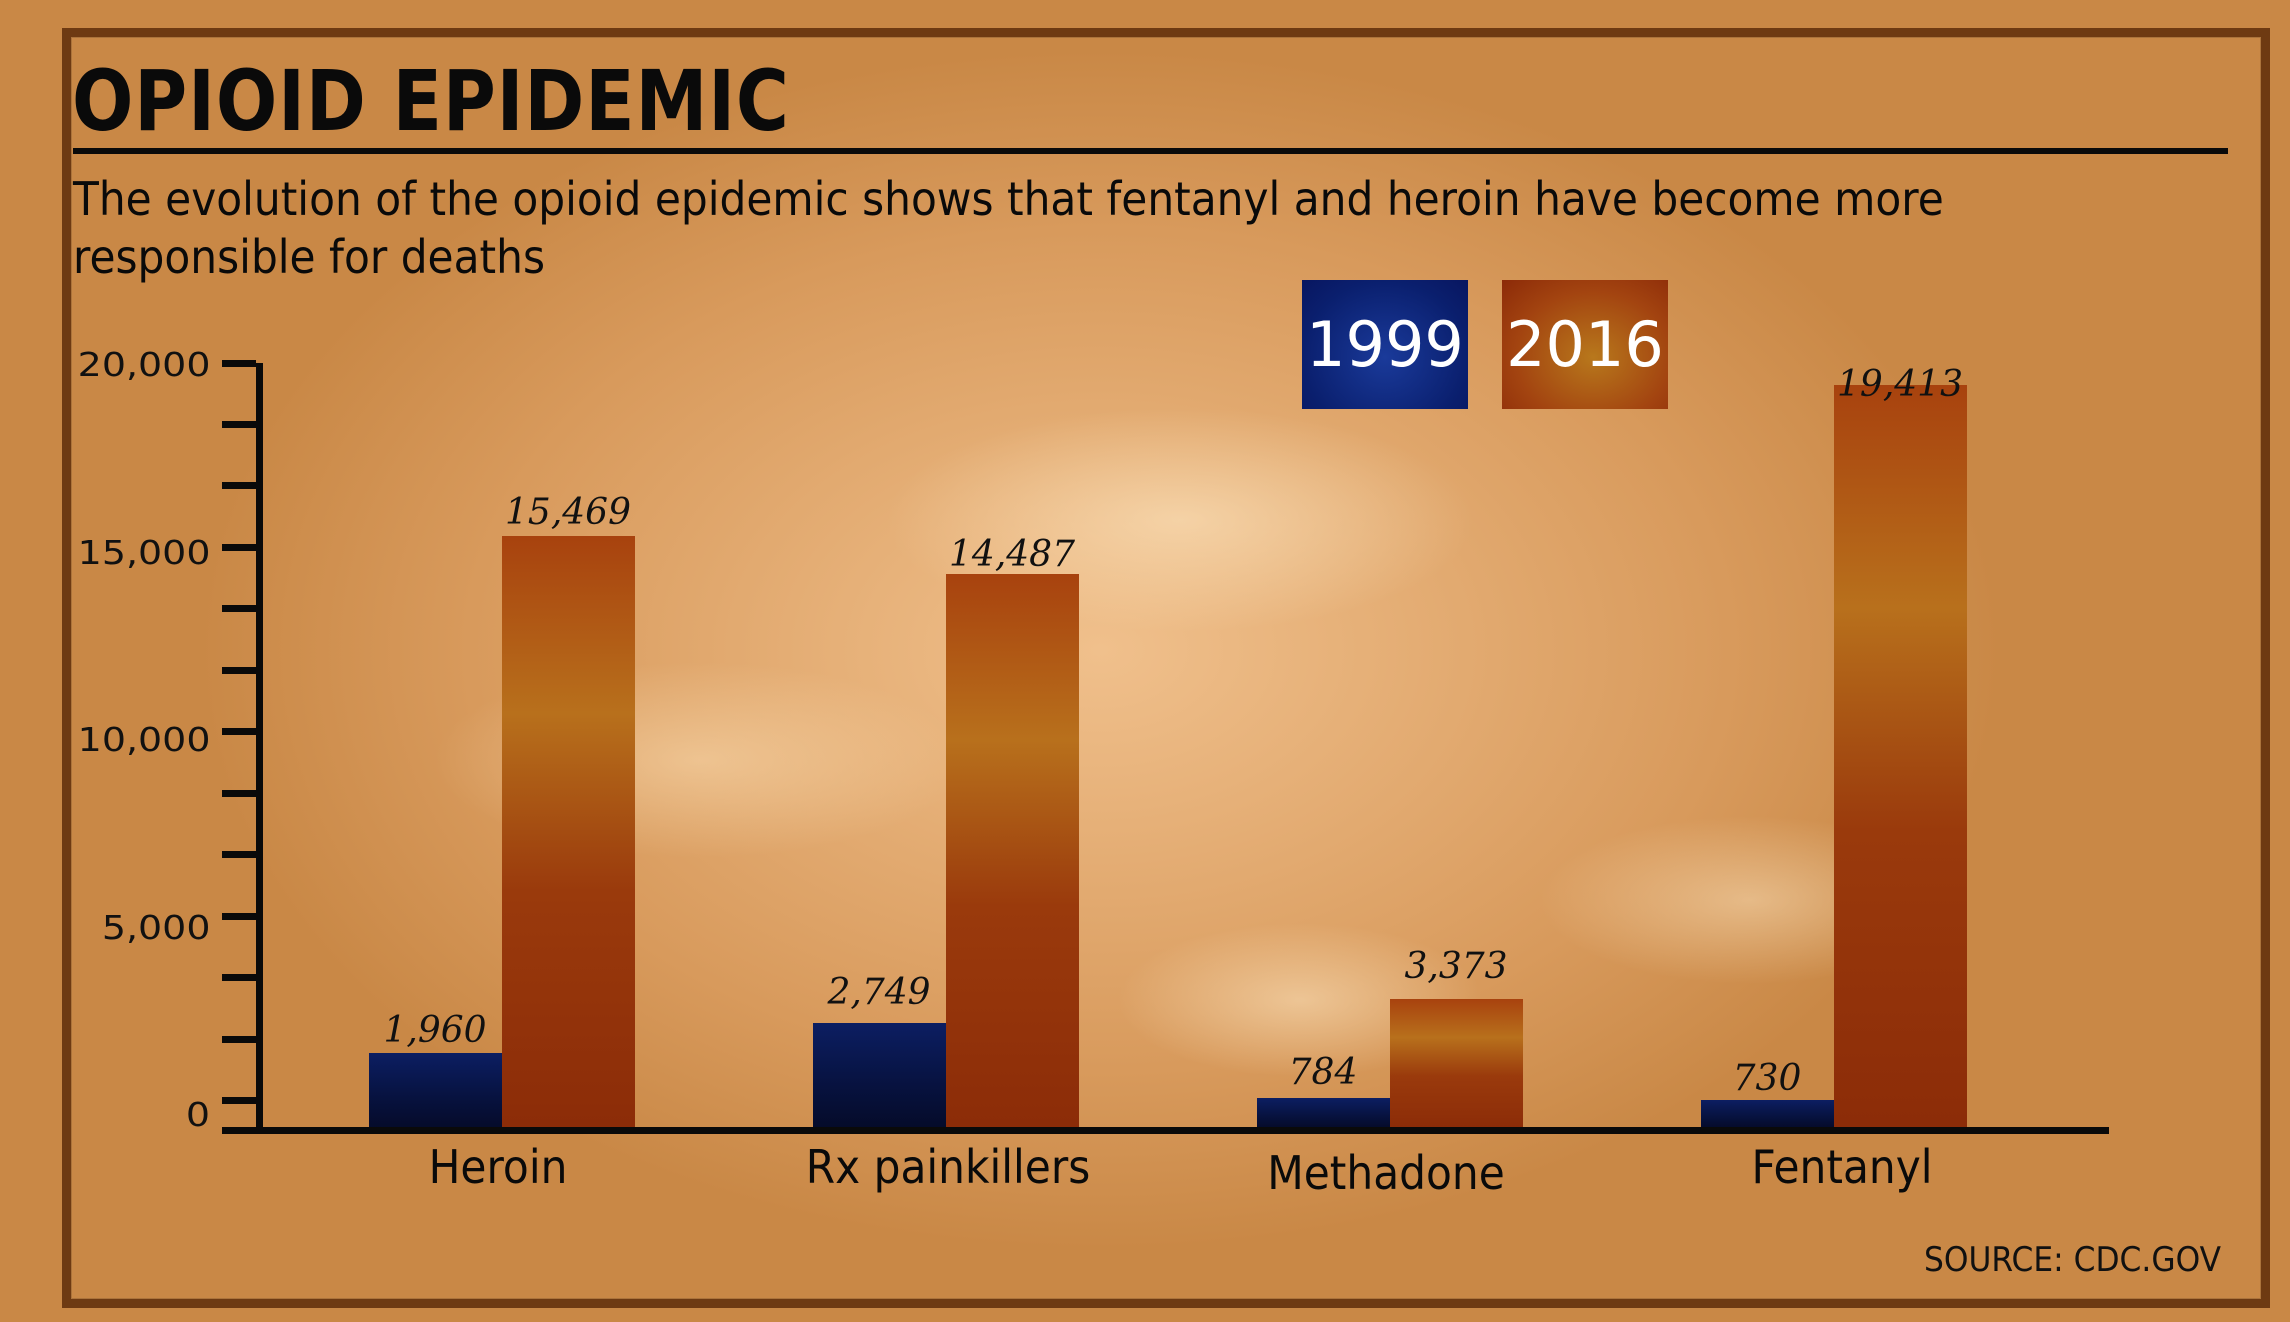  What do you see at coordinates (1323, 1072) in the screenshot?
I see `value-label-methadone-1999: 784` at bounding box center [1323, 1072].